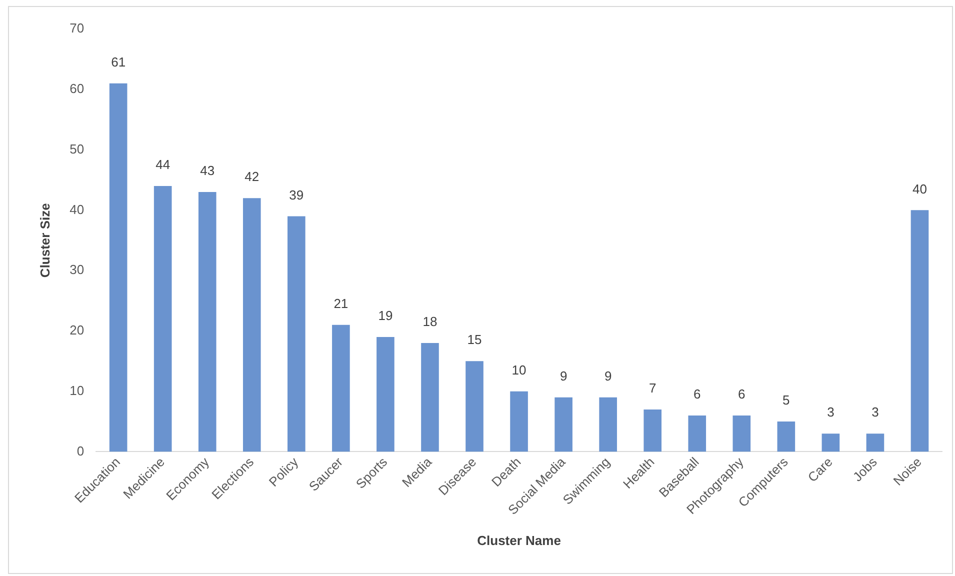 The image size is (955, 576). Describe the element at coordinates (519, 370) in the screenshot. I see `data-label: 10` at that location.